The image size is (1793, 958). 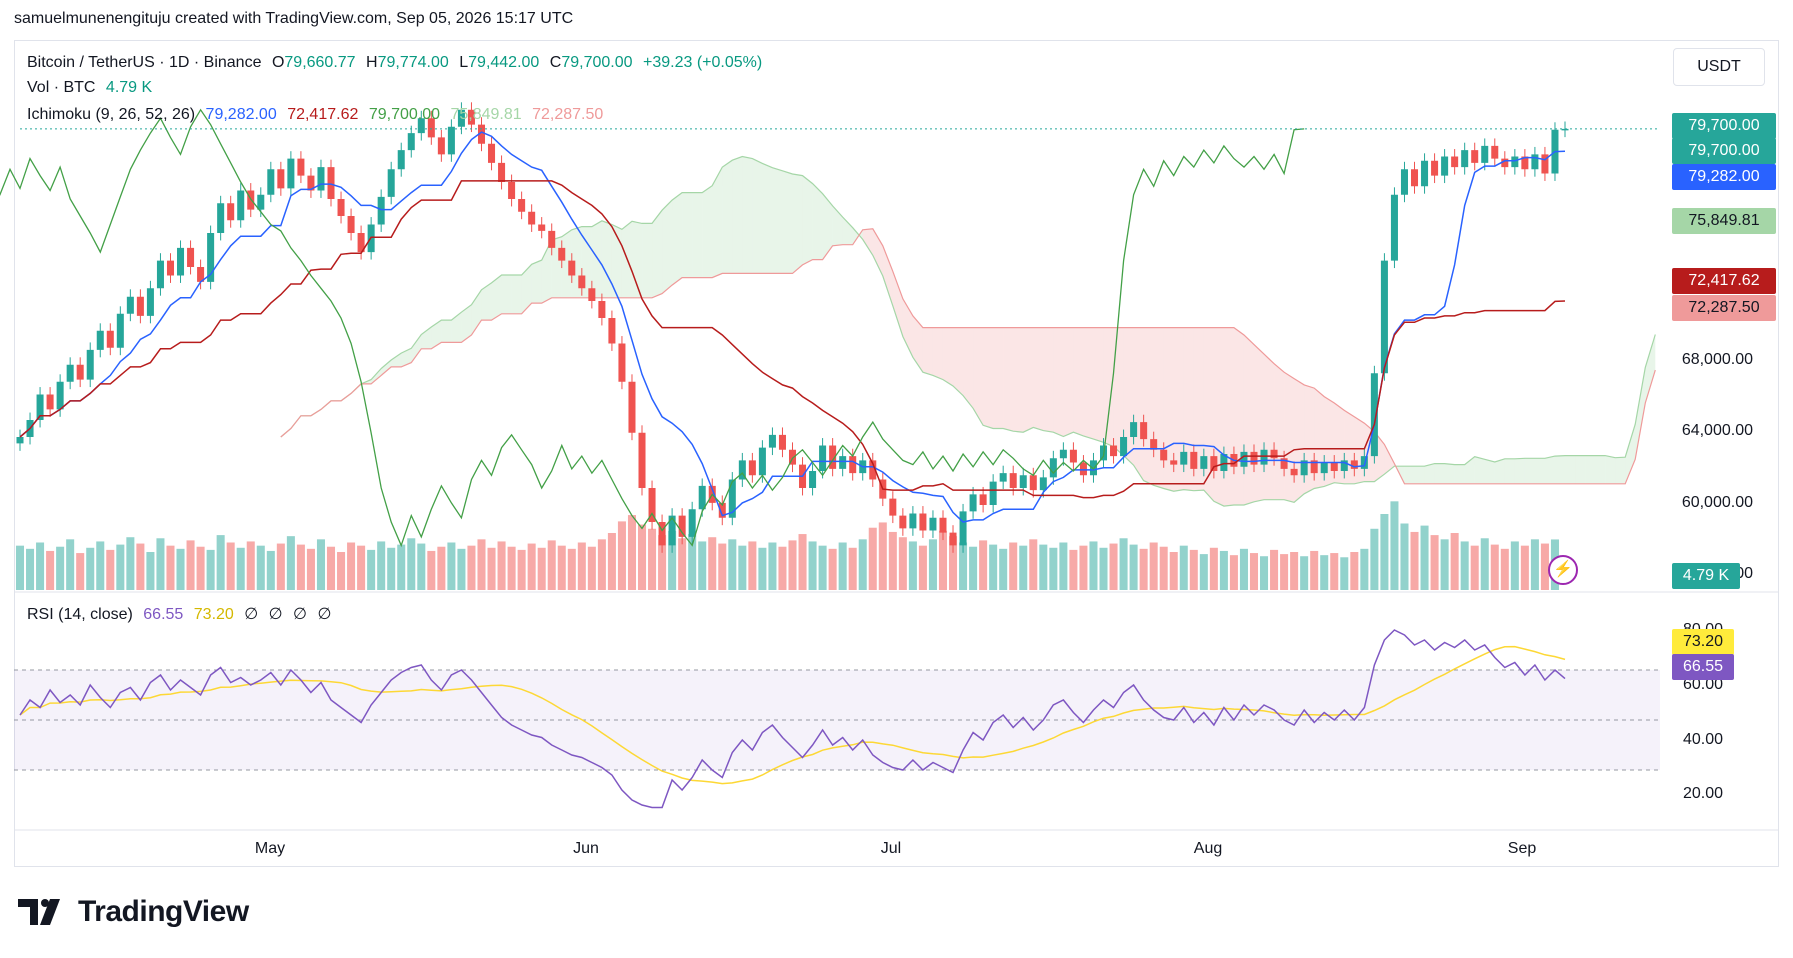 What do you see at coordinates (133, 912) in the screenshot?
I see `tradingview-logo: TradingView` at bounding box center [133, 912].